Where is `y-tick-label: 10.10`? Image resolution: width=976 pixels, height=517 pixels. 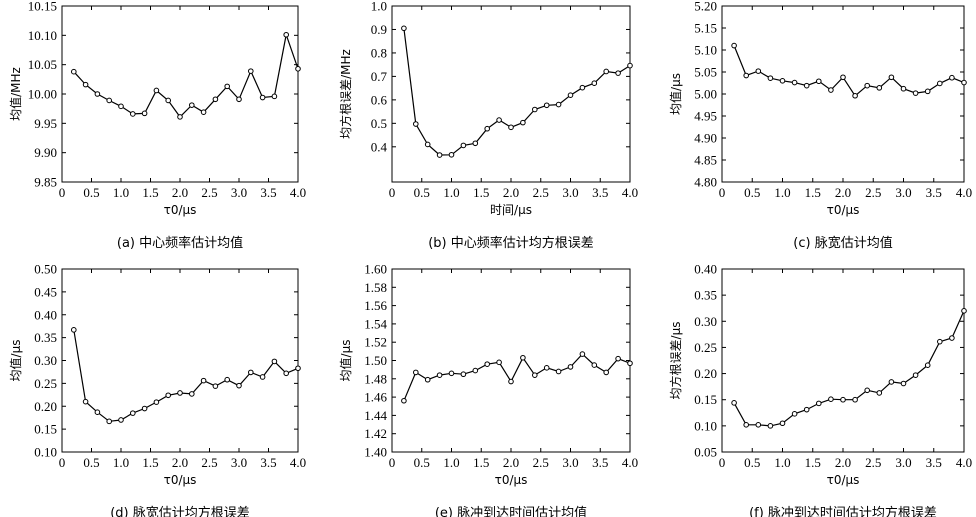 y-tick-label: 10.10 is located at coordinates (42, 35).